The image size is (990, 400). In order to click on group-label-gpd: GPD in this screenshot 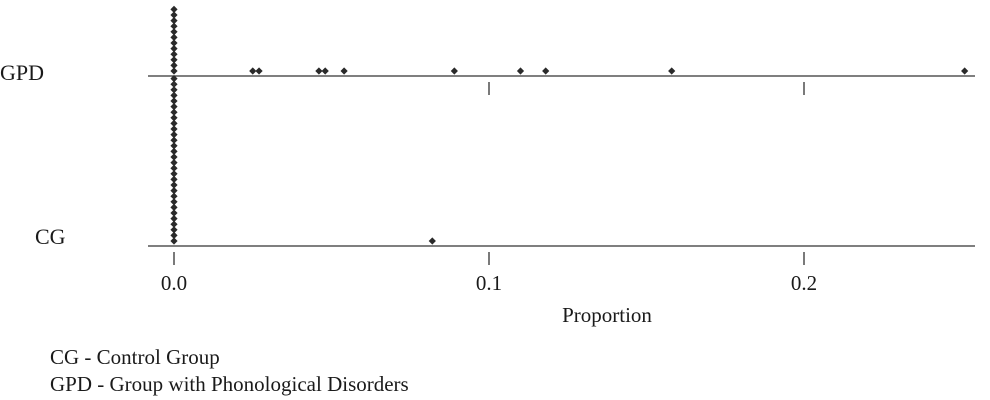, I will do `click(22, 72)`.